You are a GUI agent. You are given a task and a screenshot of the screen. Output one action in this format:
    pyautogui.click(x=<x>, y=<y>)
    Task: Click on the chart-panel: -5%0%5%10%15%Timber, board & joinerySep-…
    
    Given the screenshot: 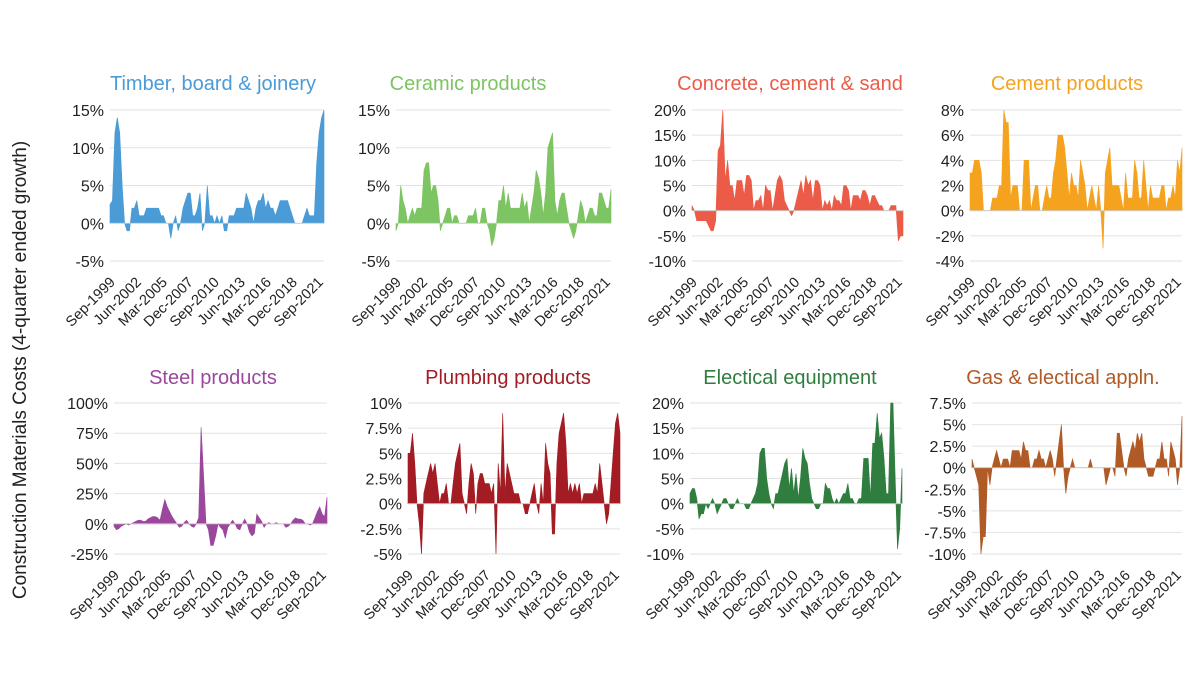 What is the action you would take?
    pyautogui.click(x=195, y=201)
    